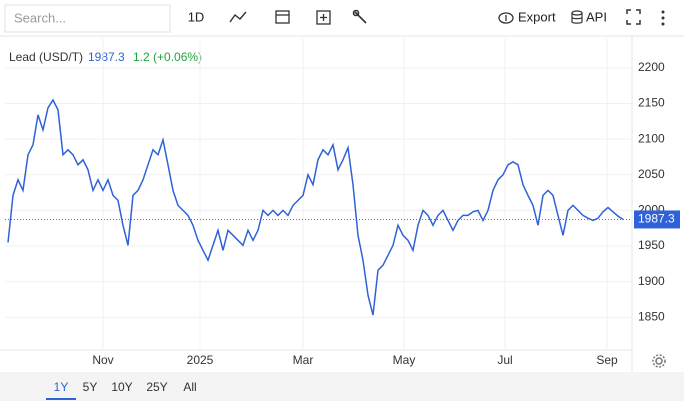 This screenshot has width=684, height=401. What do you see at coordinates (282, 17) in the screenshot?
I see `calendar-icon` at bounding box center [282, 17].